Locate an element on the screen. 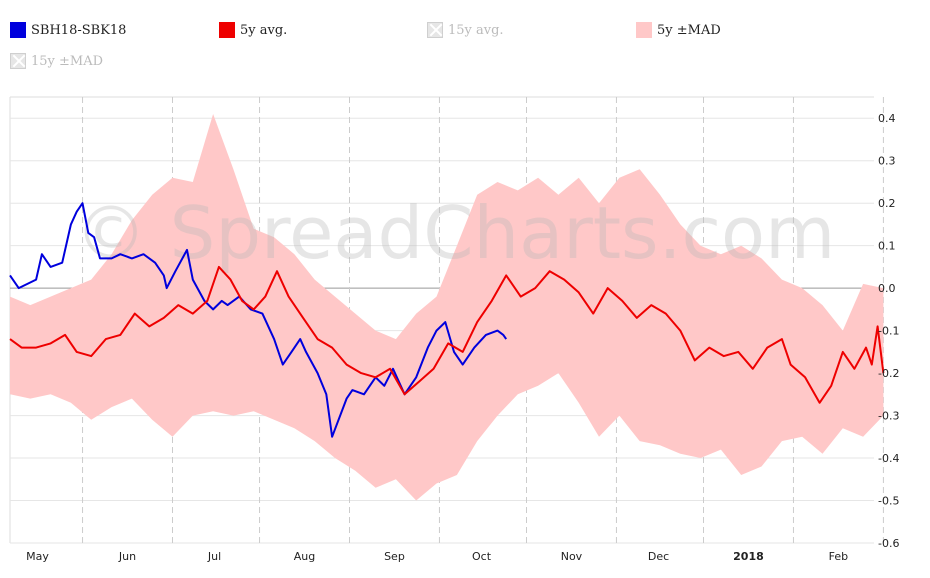 The image size is (930, 578). x-tick-label: Sep is located at coordinates (394, 556).